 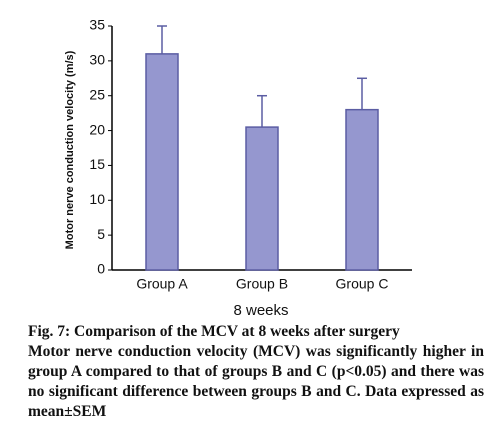 I want to click on y-tick-label: 15, so click(x=97, y=164).